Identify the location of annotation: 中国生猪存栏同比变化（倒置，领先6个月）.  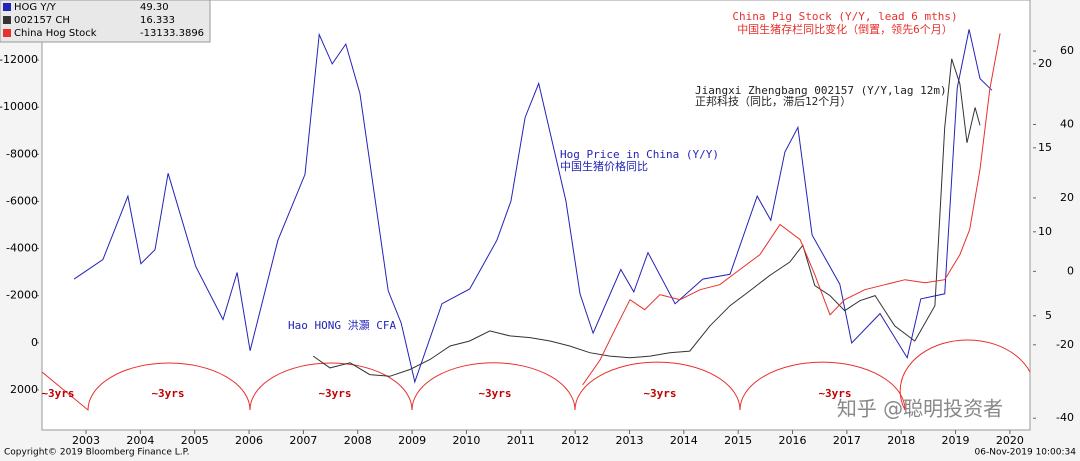
(845, 29).